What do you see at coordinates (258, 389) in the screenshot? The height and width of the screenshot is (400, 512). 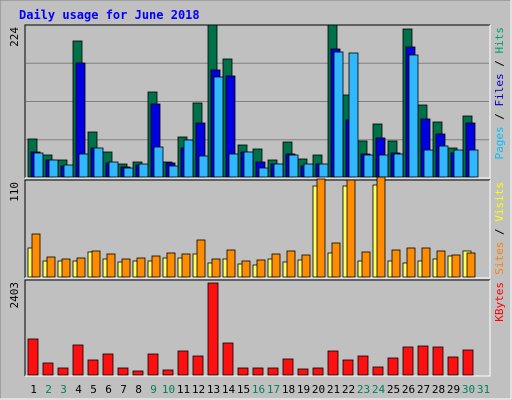 I see `day-label: 16` at bounding box center [258, 389].